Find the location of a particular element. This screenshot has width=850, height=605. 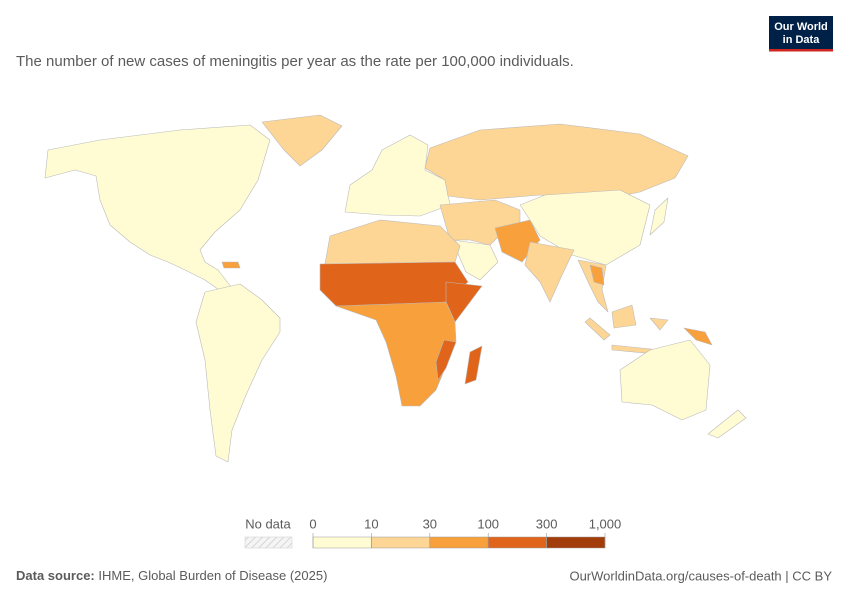

mozambique is located at coordinates (446, 360).